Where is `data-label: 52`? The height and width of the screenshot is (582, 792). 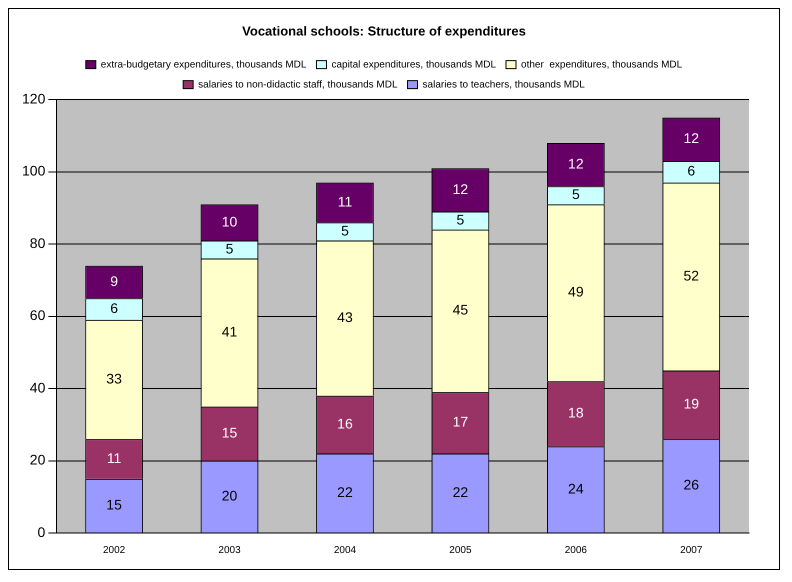 data-label: 52 is located at coordinates (691, 275).